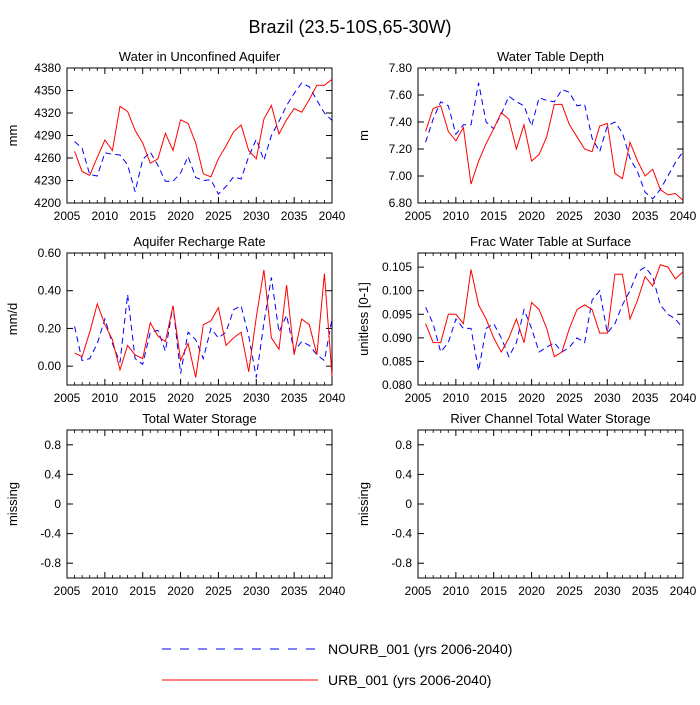 The width and height of the screenshot is (700, 705). I want to click on panel-title: Total Water Storage, so click(199, 418).